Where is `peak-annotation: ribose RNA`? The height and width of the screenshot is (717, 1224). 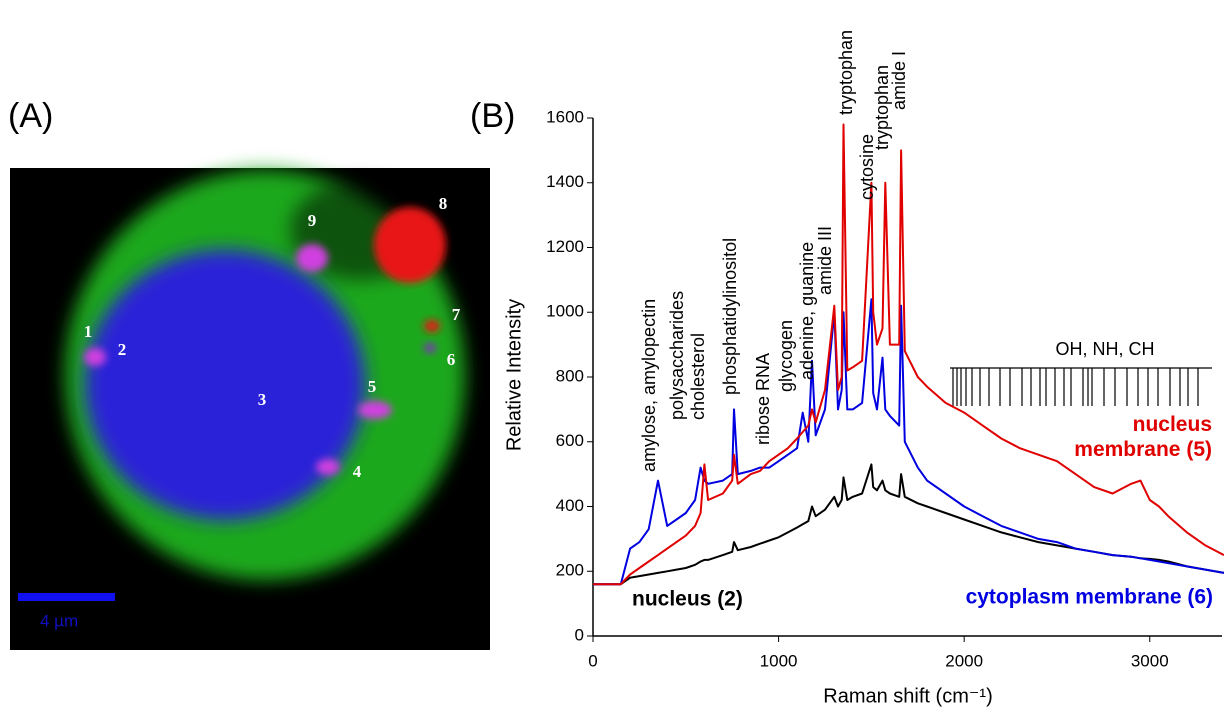
peak-annotation: ribose RNA is located at coordinates (763, 399).